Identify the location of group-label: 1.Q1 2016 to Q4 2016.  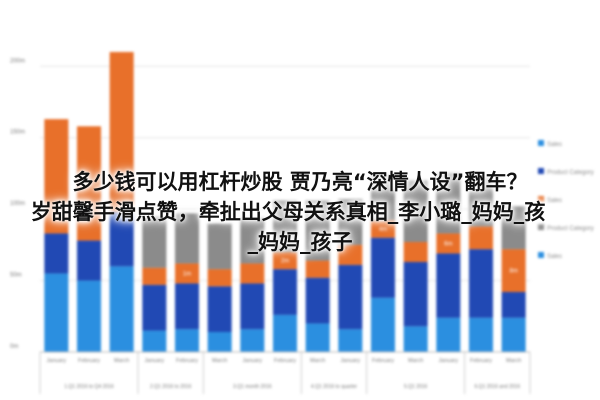
(89, 387).